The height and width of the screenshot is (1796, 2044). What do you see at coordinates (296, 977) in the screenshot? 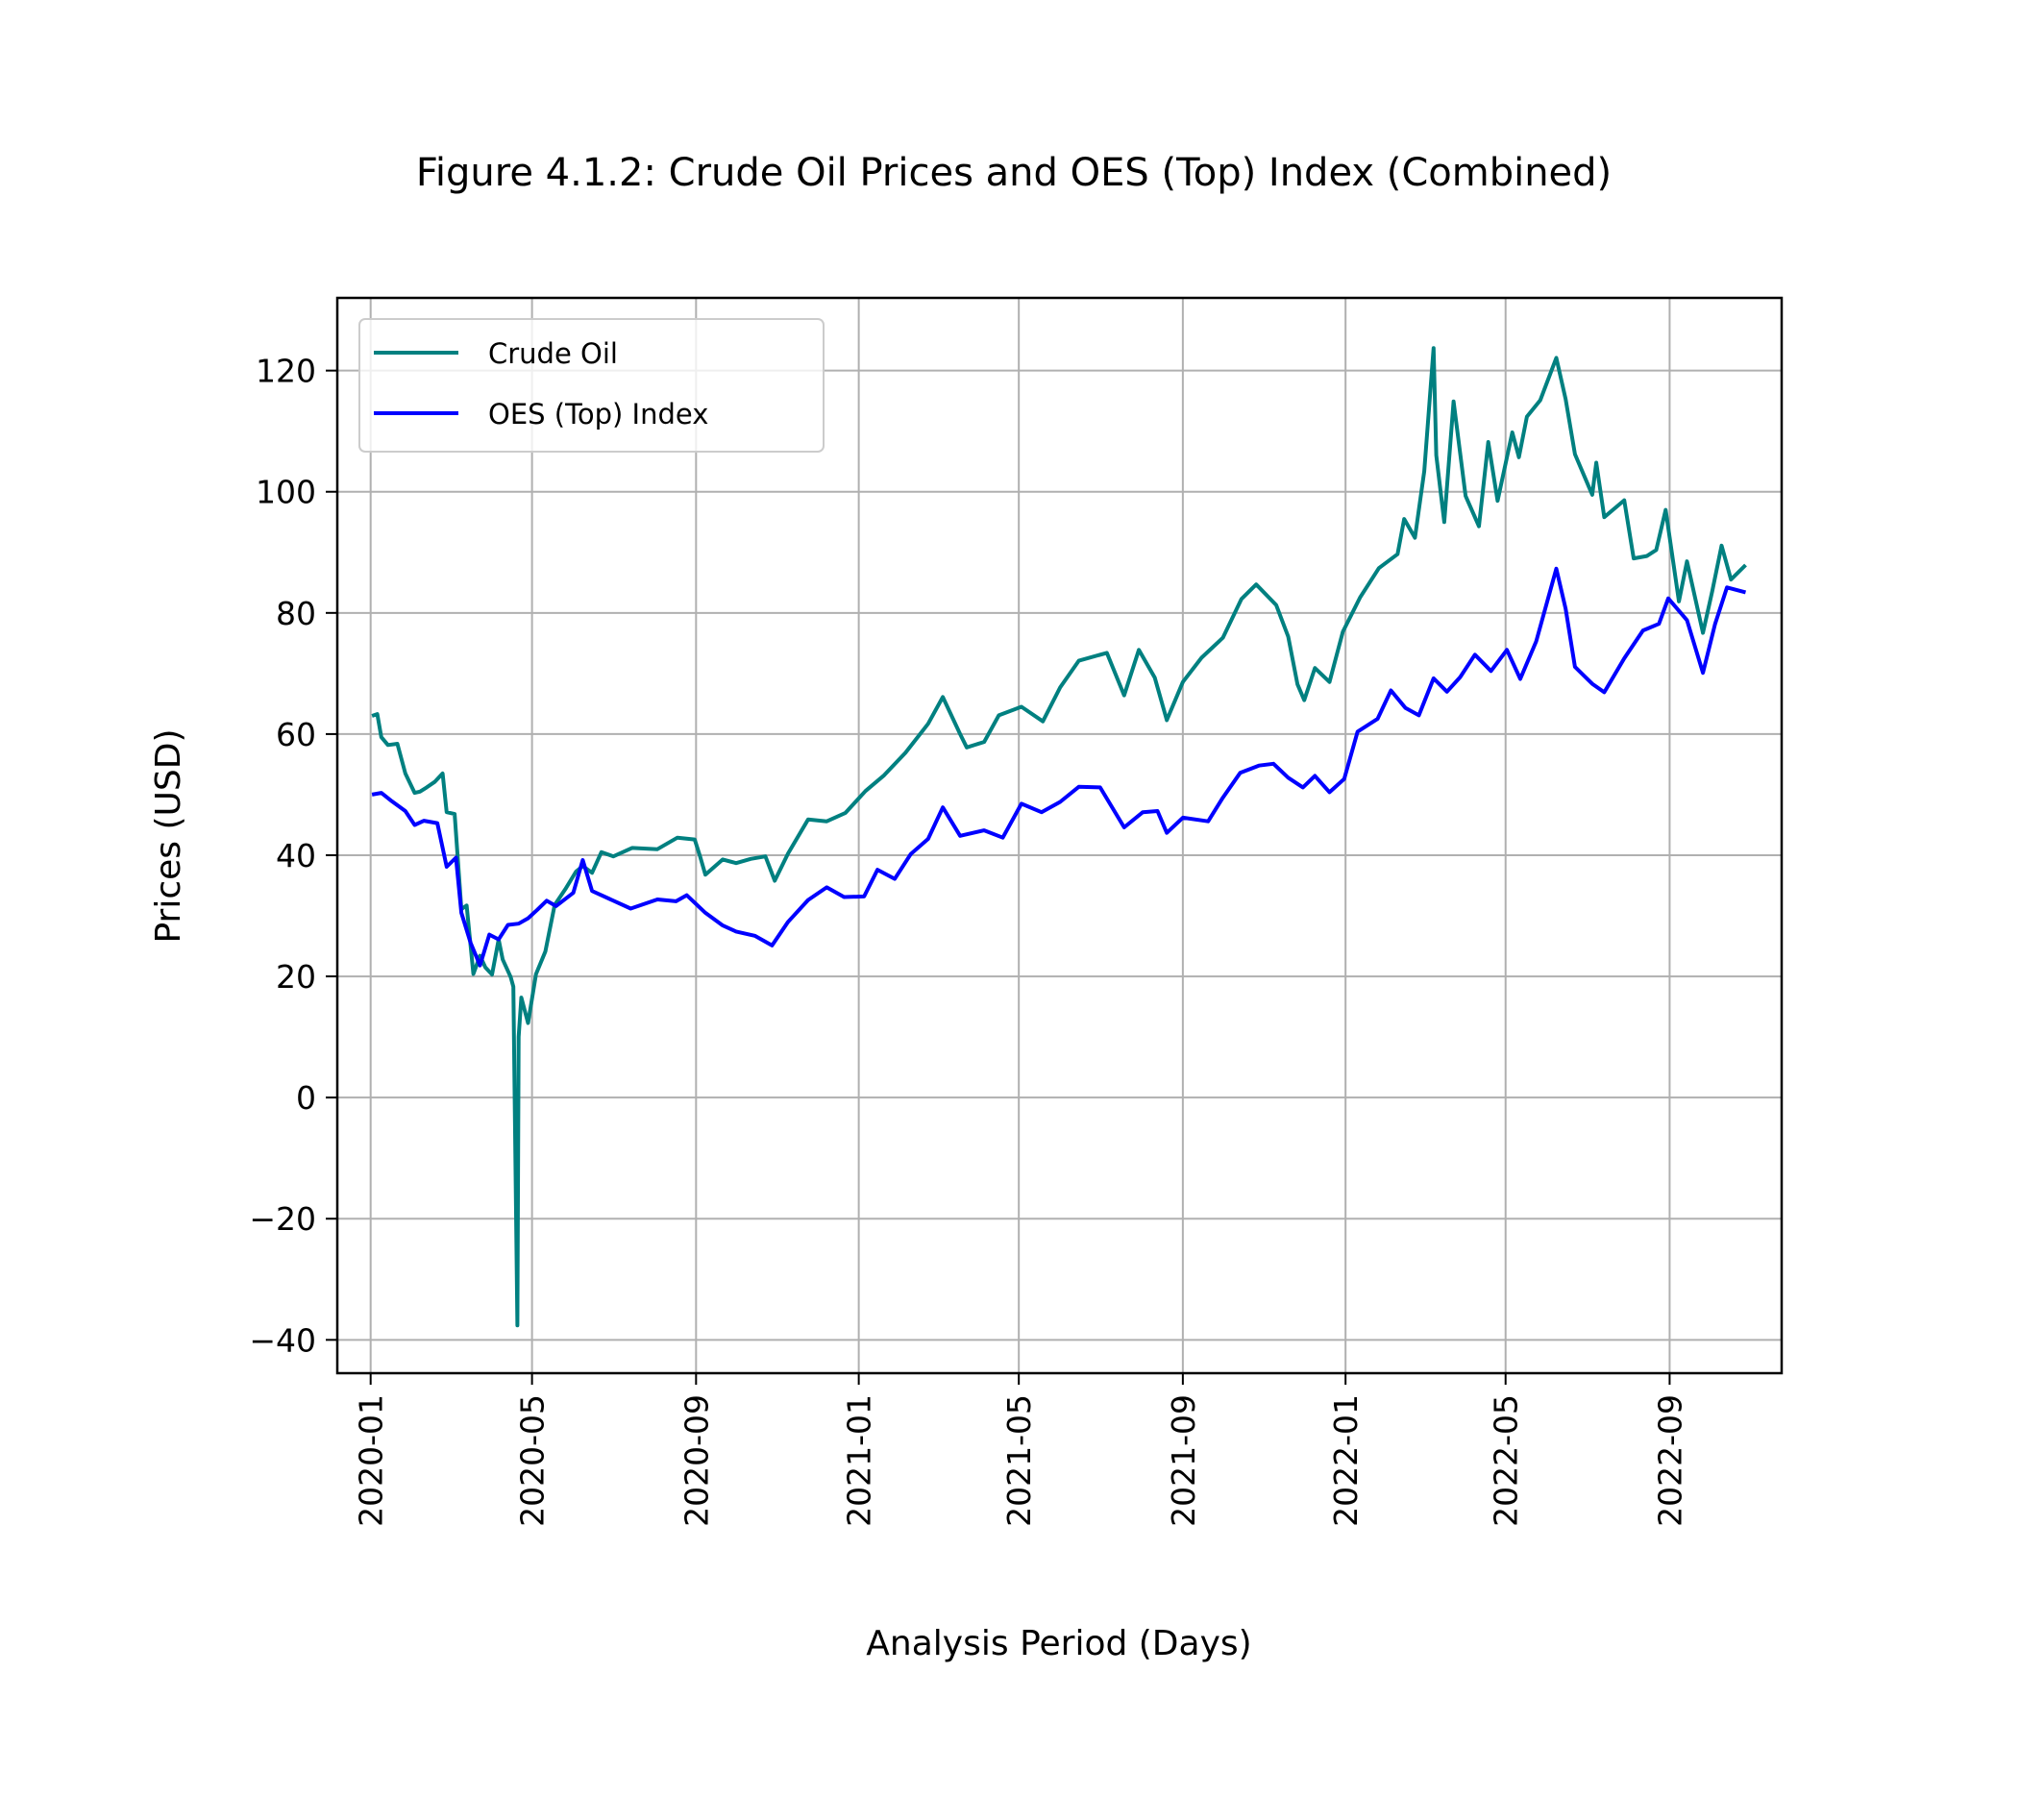
I see `y-tick-label: 20` at bounding box center [296, 977].